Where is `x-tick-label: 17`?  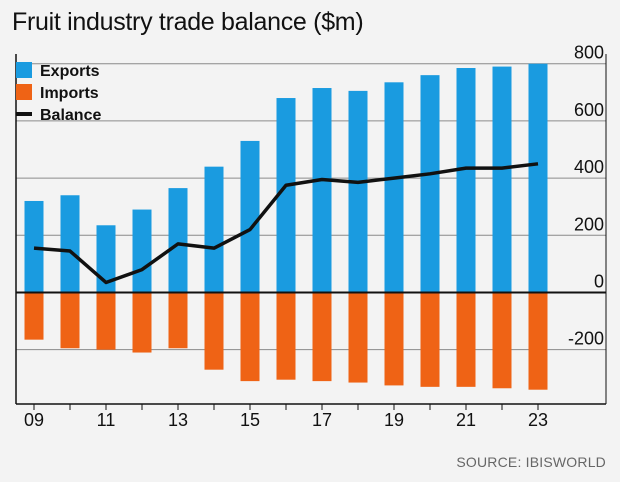
x-tick-label: 17 is located at coordinates (322, 420).